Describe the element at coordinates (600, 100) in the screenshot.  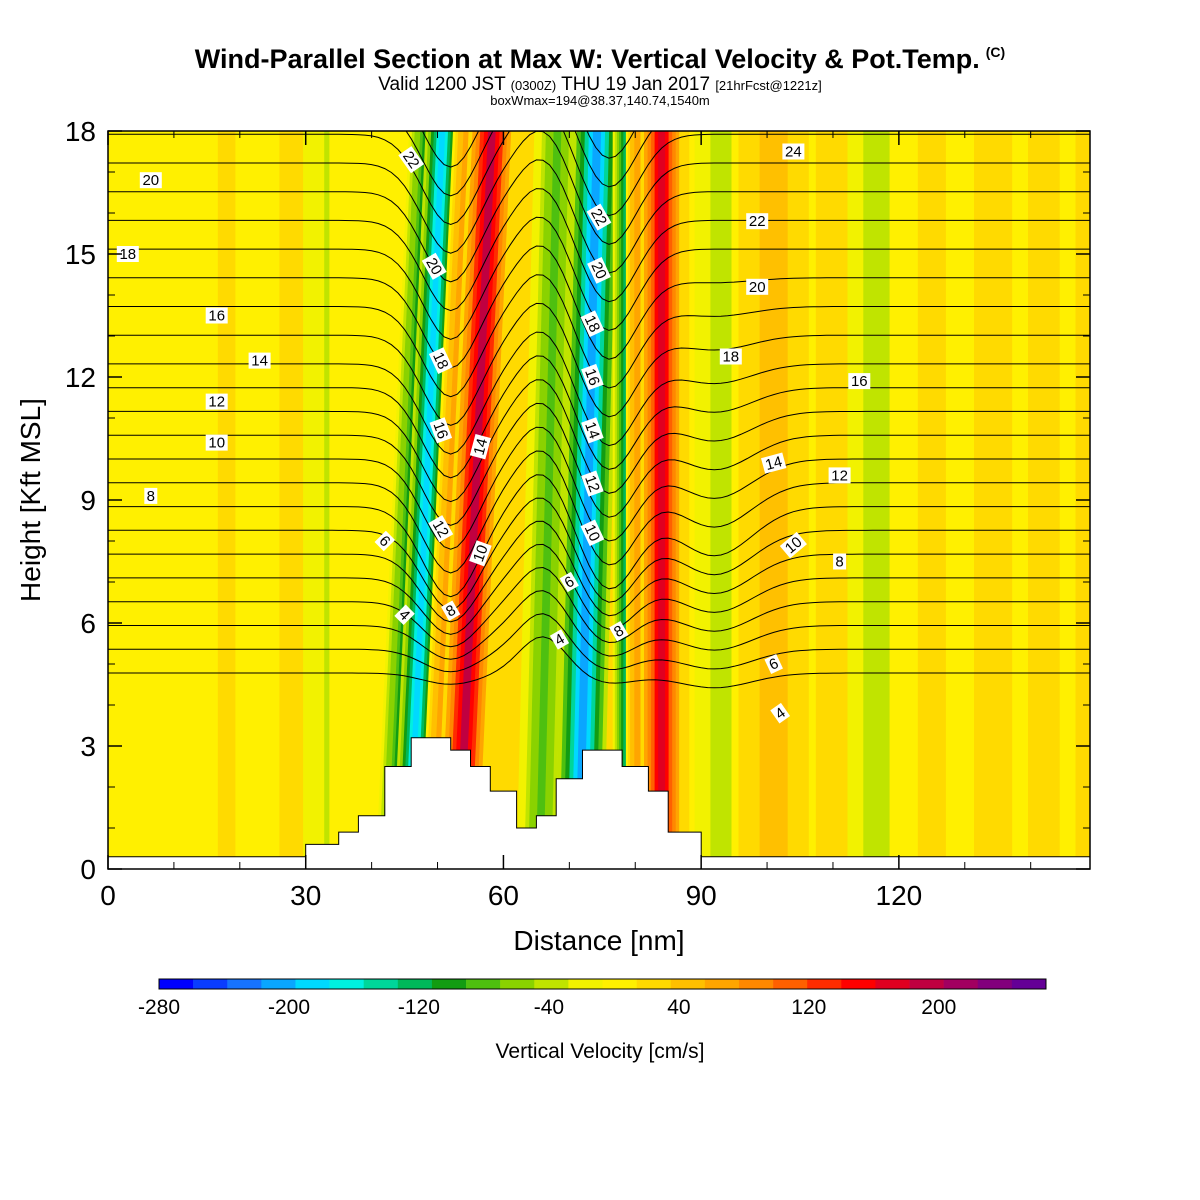
I see `box-info: boxWmax=194@38.37,140.74,1540m` at that location.